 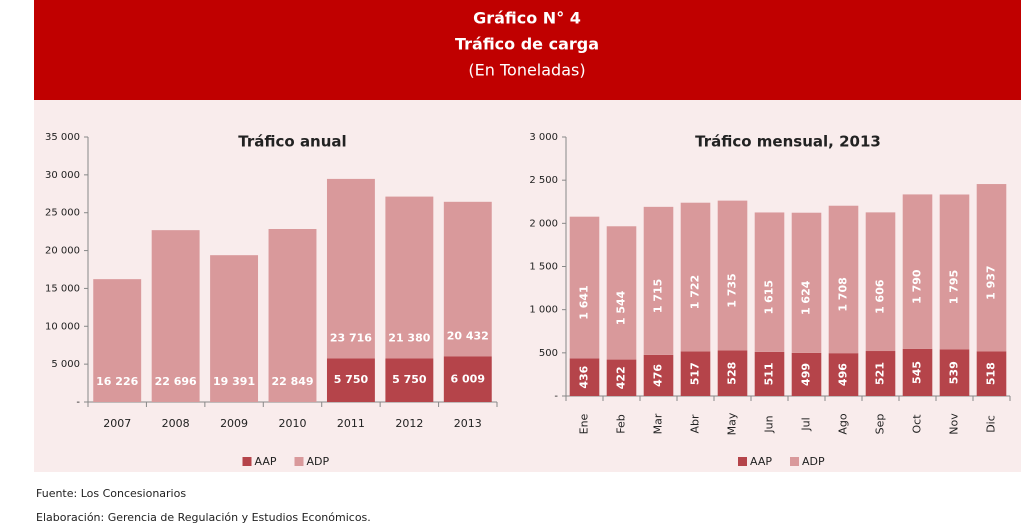 I want to click on header-title: Gráfico N° 4, so click(x=527, y=18).